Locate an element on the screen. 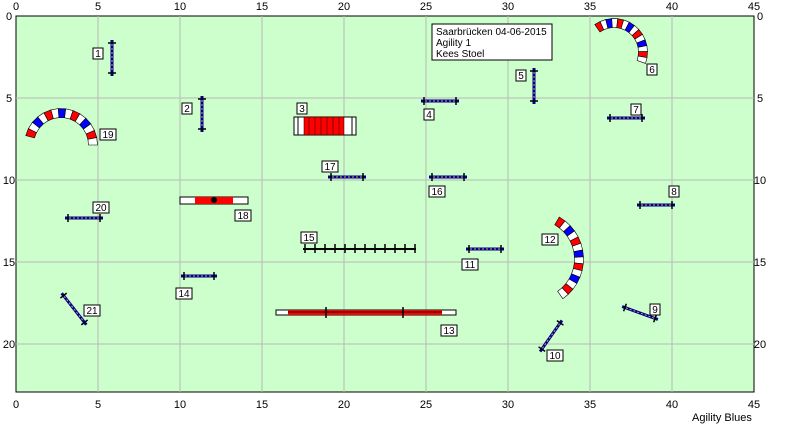  obstacle-number-label: 17 is located at coordinates (330, 166).